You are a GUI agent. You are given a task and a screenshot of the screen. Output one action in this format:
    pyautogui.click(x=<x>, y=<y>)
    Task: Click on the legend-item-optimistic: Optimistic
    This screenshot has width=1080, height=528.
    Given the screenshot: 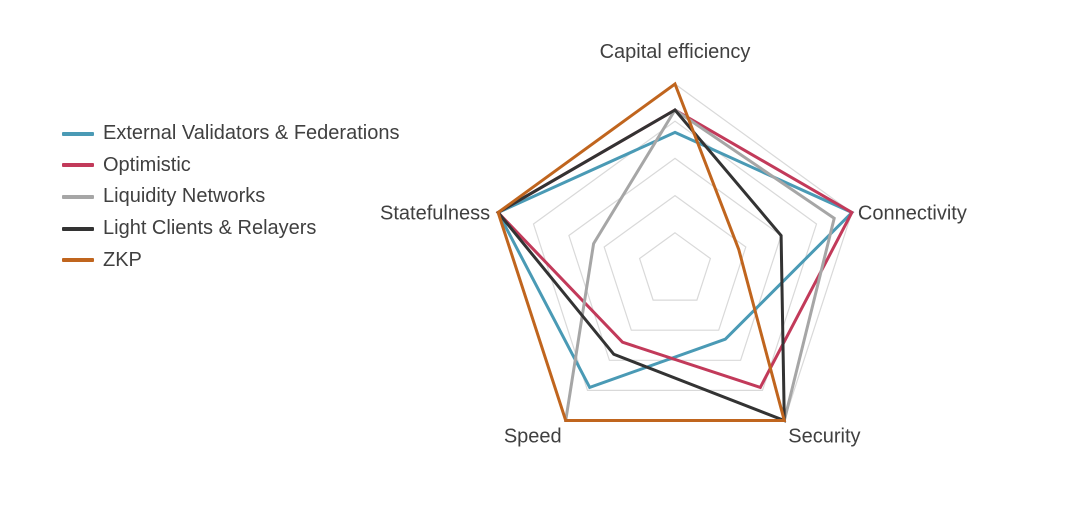 What is the action you would take?
    pyautogui.click(x=230, y=166)
    